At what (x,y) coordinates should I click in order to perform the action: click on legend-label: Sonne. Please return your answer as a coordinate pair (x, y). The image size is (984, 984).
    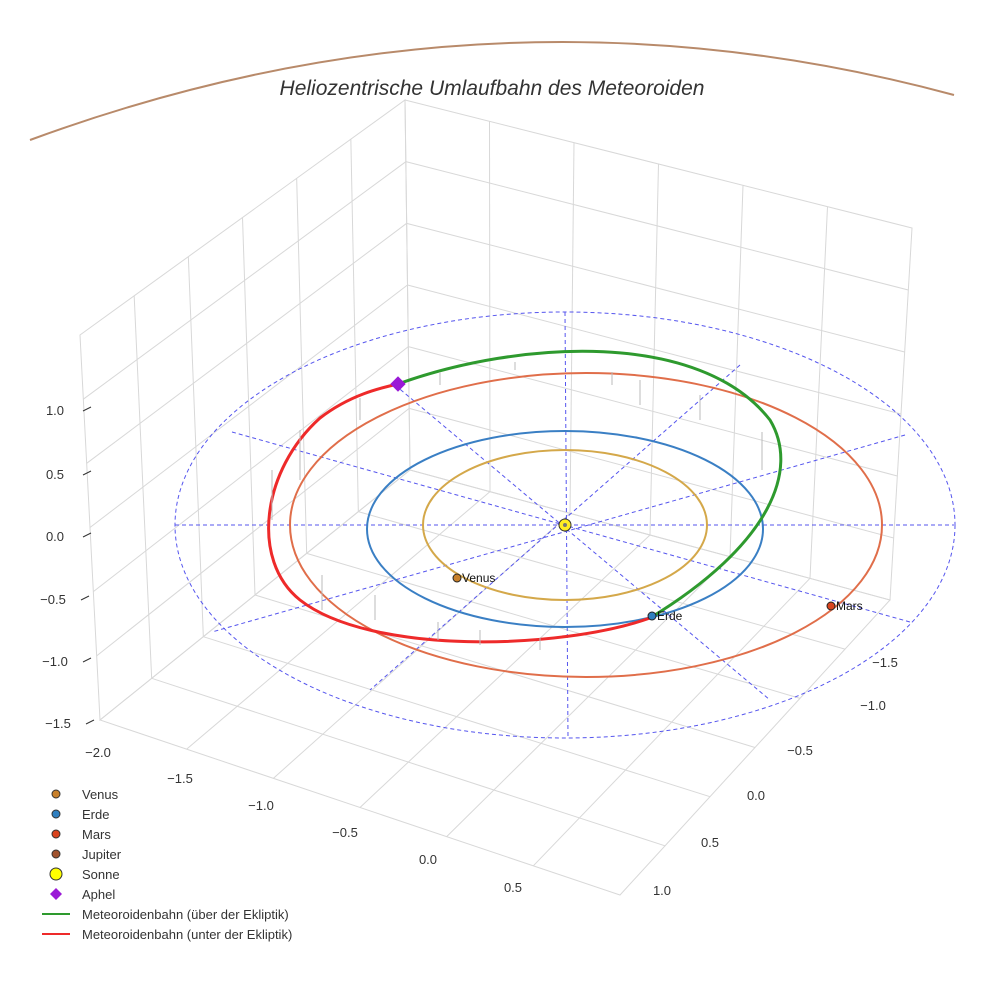
    Looking at the image, I should click on (101, 874).